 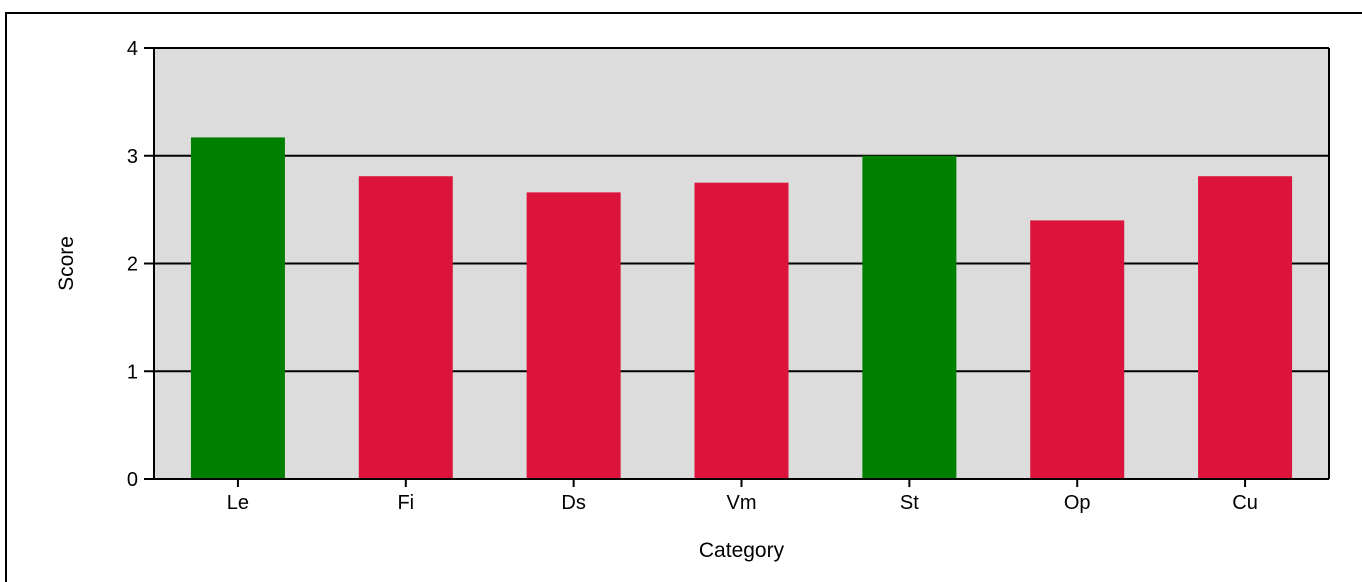 I want to click on x-ticks: Le Fi Ds Vm St Op Cu, so click(x=742, y=496).